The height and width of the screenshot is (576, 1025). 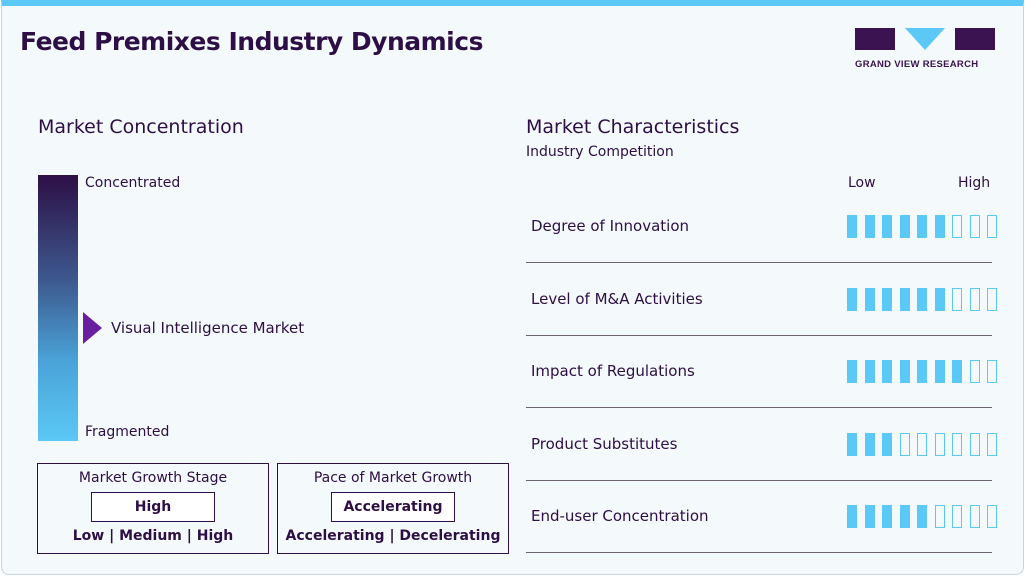 I want to click on characteristic-label: Product Substitutes, so click(x=604, y=443).